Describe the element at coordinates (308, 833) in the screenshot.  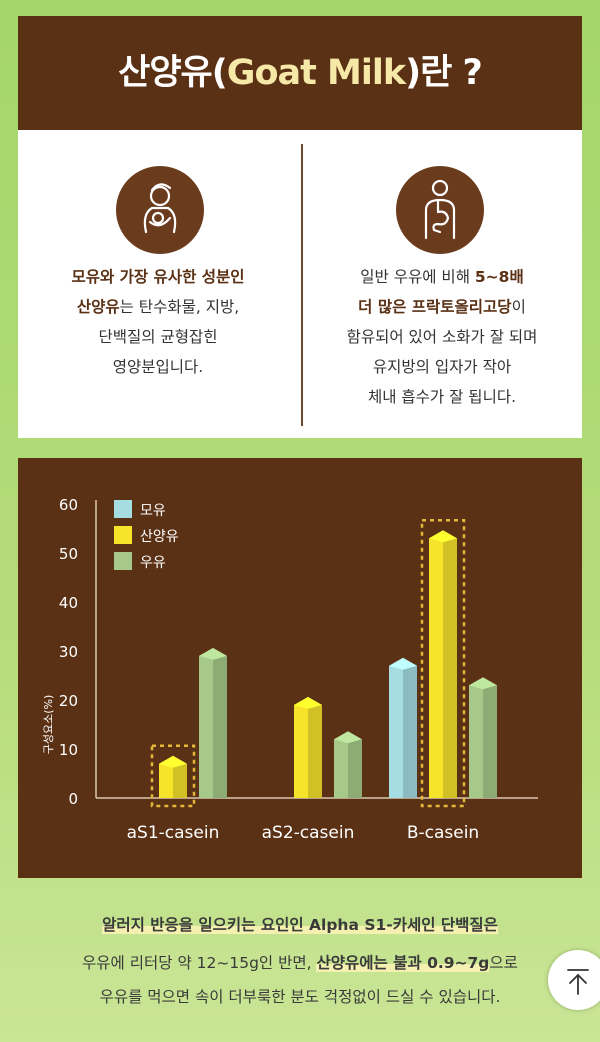
I see `x-tick-label-1: aS2-casein` at that location.